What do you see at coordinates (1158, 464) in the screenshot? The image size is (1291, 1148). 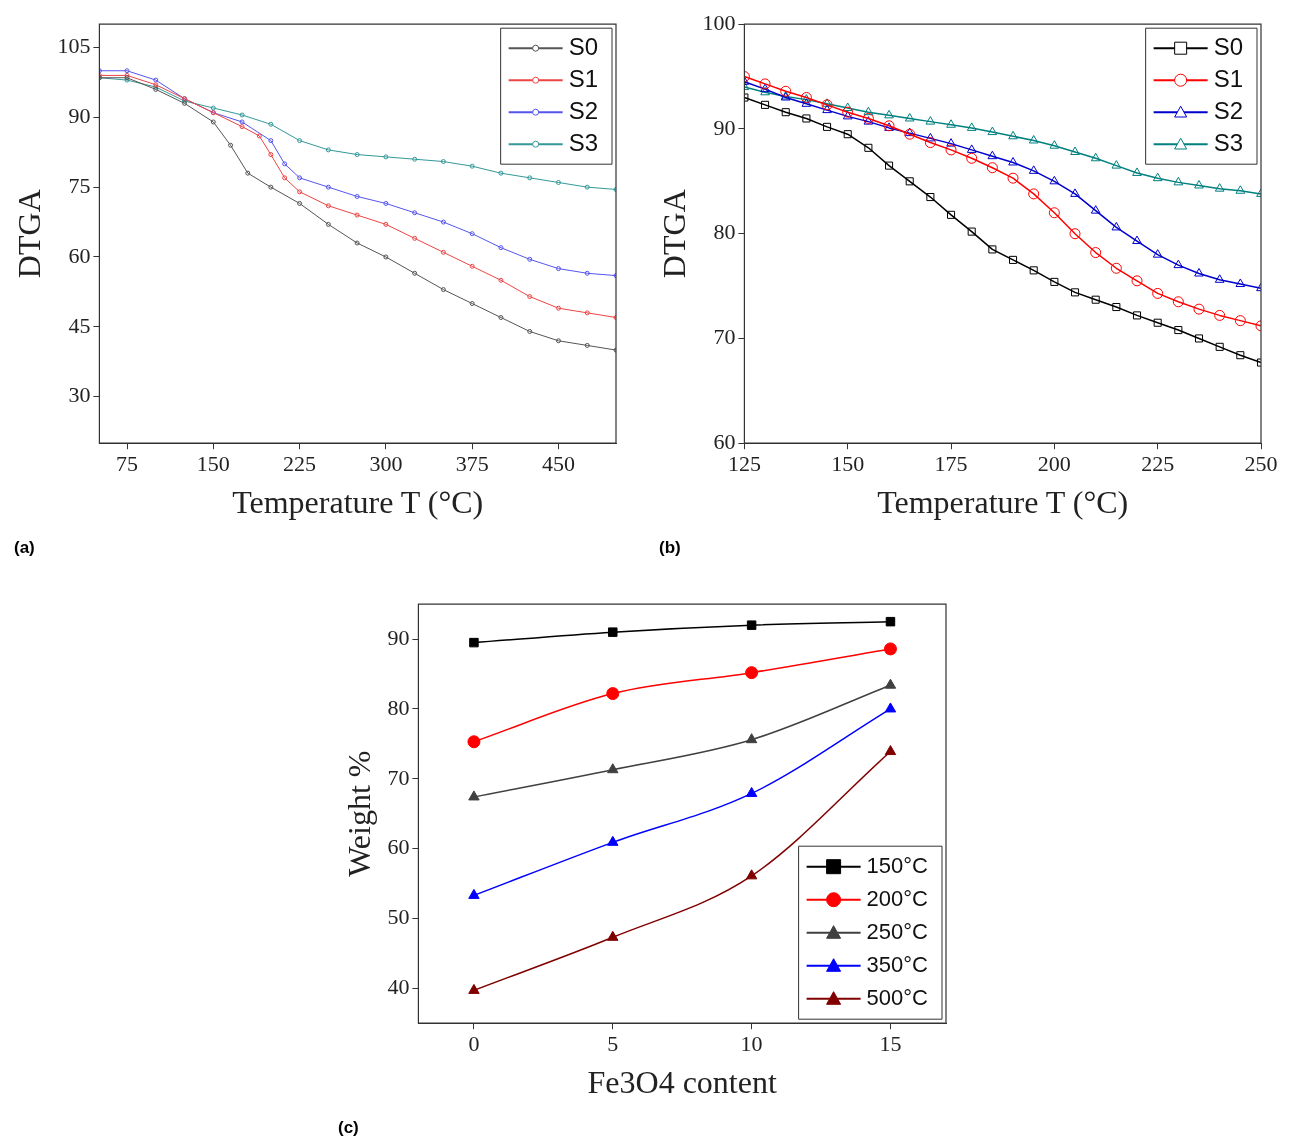 I see `x-tick-label: 225` at bounding box center [1158, 464].